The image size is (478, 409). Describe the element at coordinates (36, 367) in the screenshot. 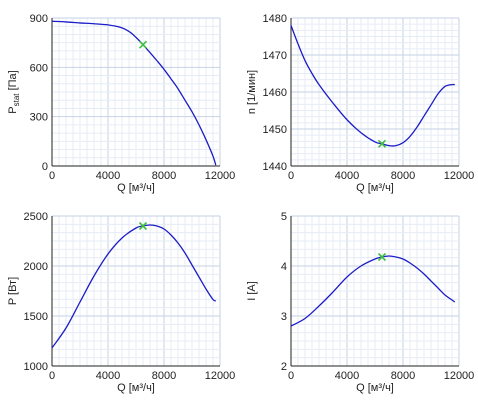

I see `power-y-tick-label: 1000` at that location.